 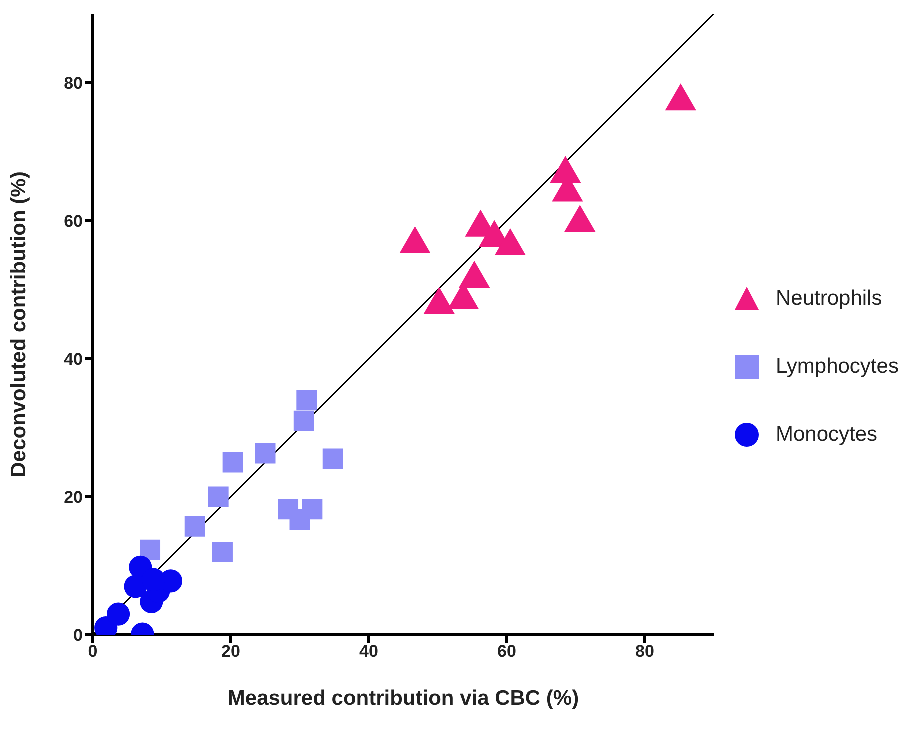 What do you see at coordinates (73, 84) in the screenshot?
I see `y-tick-label: 80` at bounding box center [73, 84].